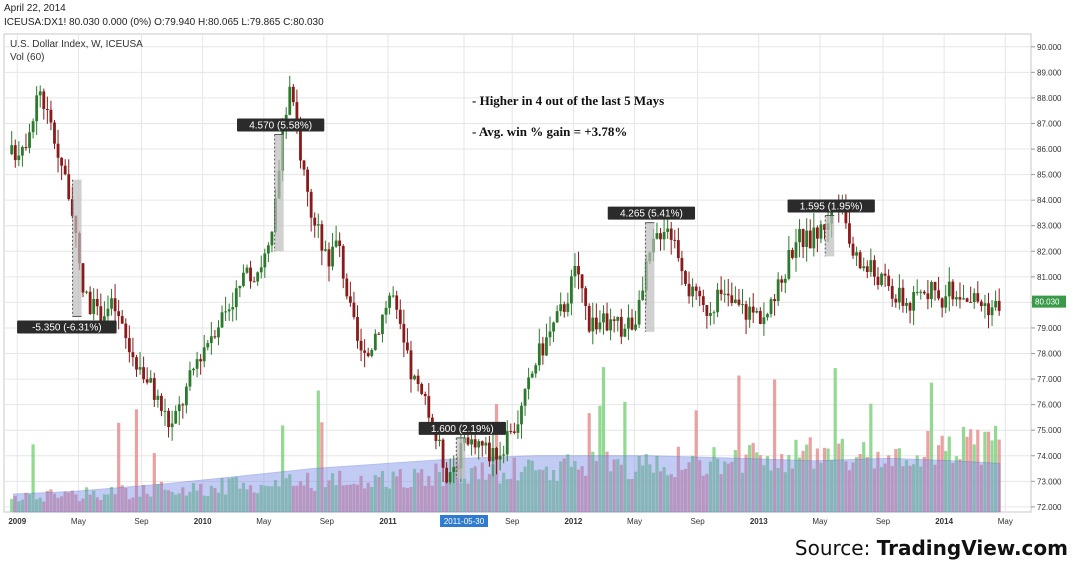 The width and height of the screenshot is (1080, 569). What do you see at coordinates (568, 100) in the screenshot?
I see `annotation-line-1: - Higher in 4 out of the last 5 Mays` at bounding box center [568, 100].